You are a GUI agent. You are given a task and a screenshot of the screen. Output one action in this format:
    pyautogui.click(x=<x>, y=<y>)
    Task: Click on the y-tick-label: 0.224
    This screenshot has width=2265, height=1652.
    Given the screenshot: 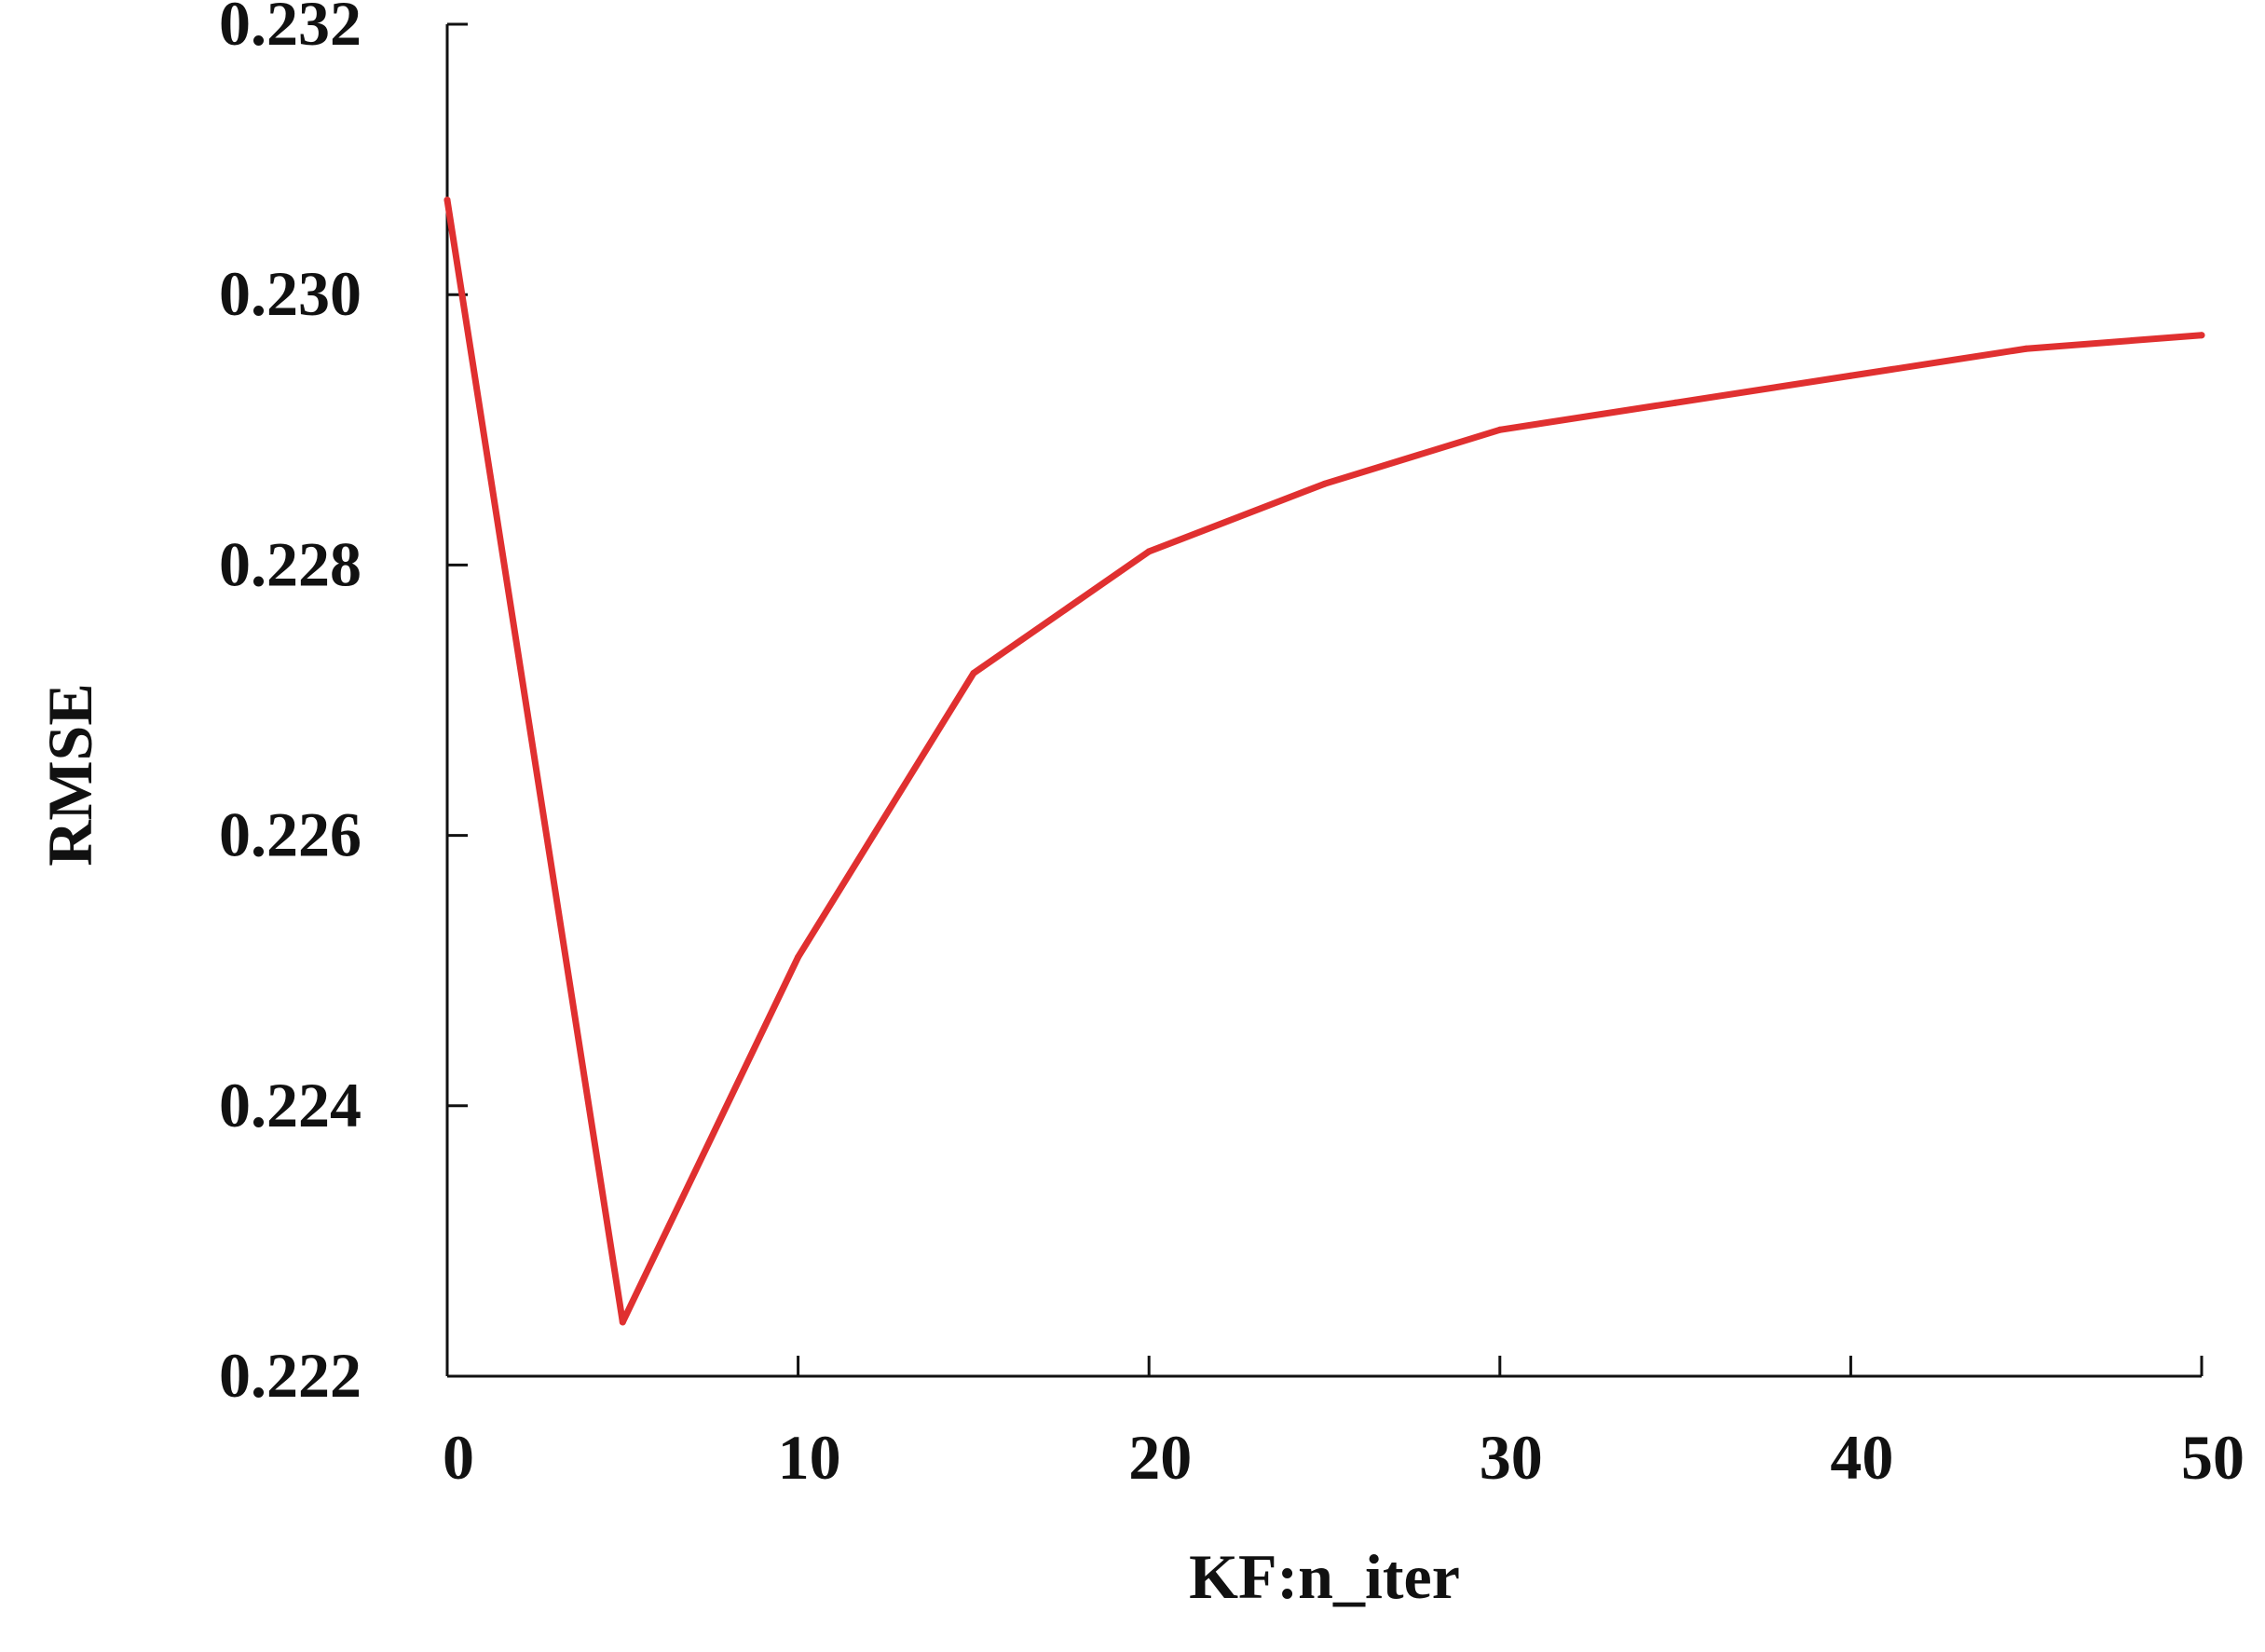 What is the action you would take?
    pyautogui.click(x=290, y=1105)
    